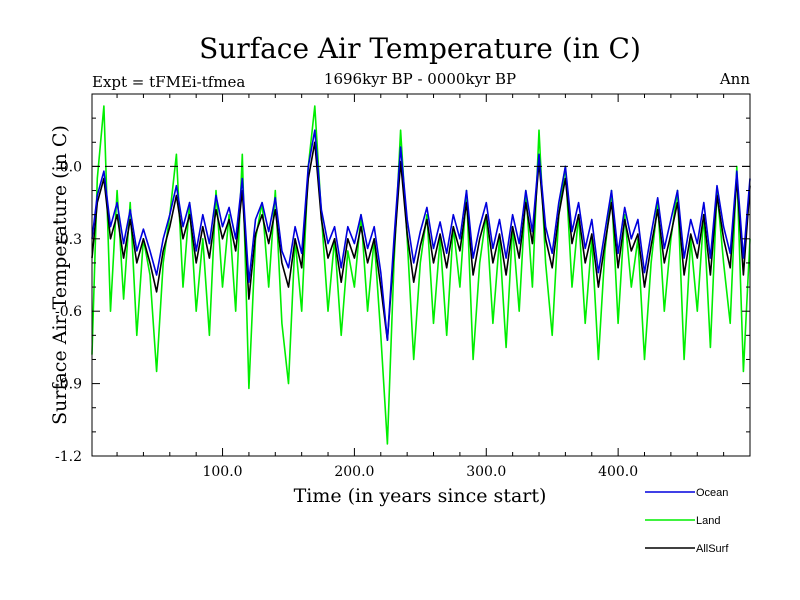 The image size is (800, 600). What do you see at coordinates (71, 167) in the screenshot?
I see `y-tick-label: 0.0` at bounding box center [71, 167].